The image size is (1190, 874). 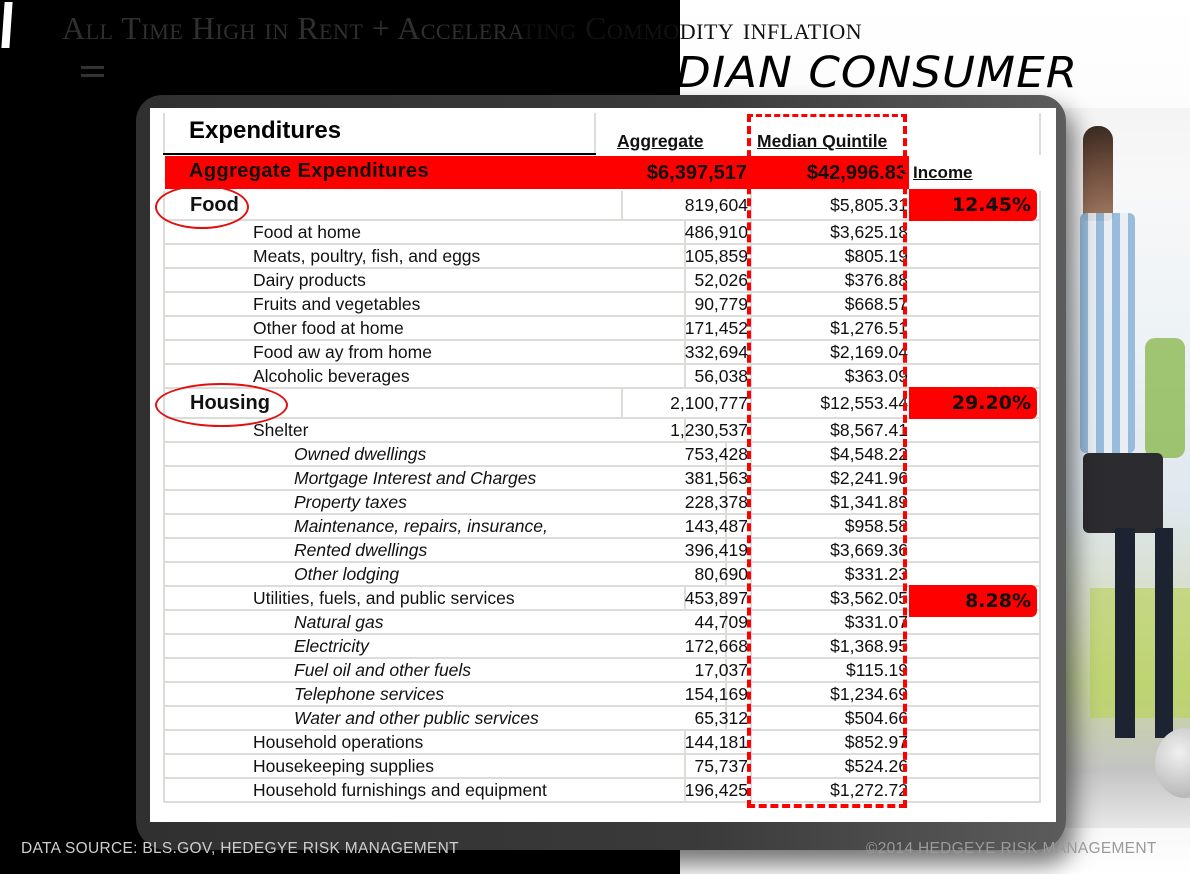 I want to click on row-aggregate-value: 396,419, so click(x=674, y=551).